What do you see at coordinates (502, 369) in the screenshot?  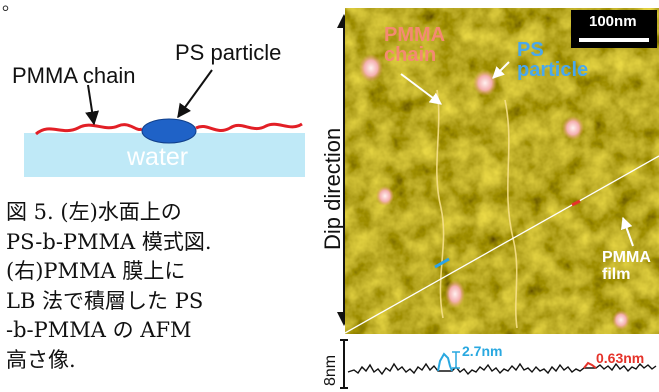 I see `profile-trace` at bounding box center [502, 369].